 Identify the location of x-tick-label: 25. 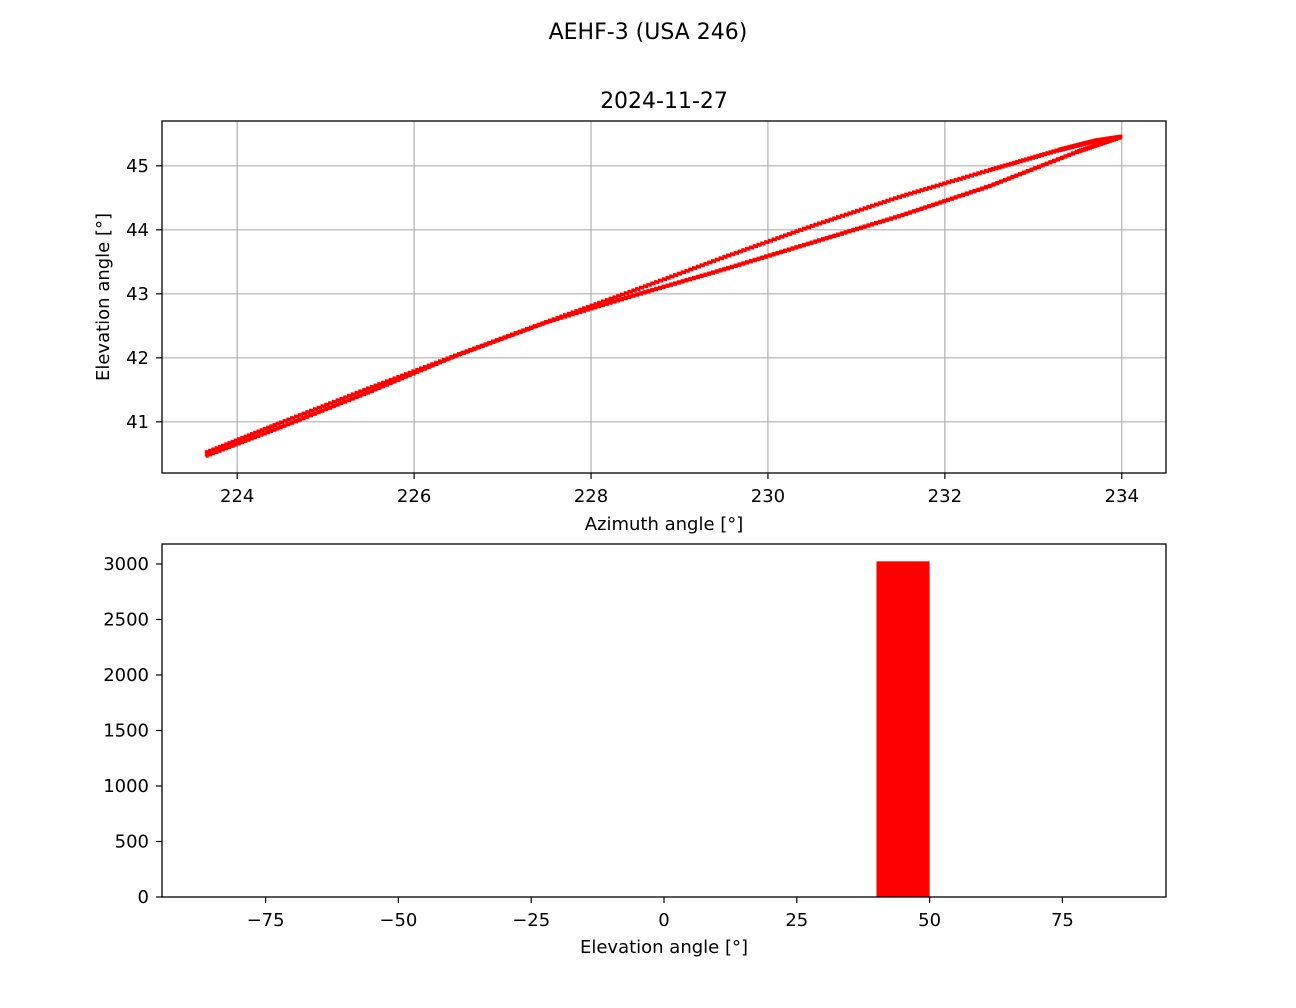
(796, 920).